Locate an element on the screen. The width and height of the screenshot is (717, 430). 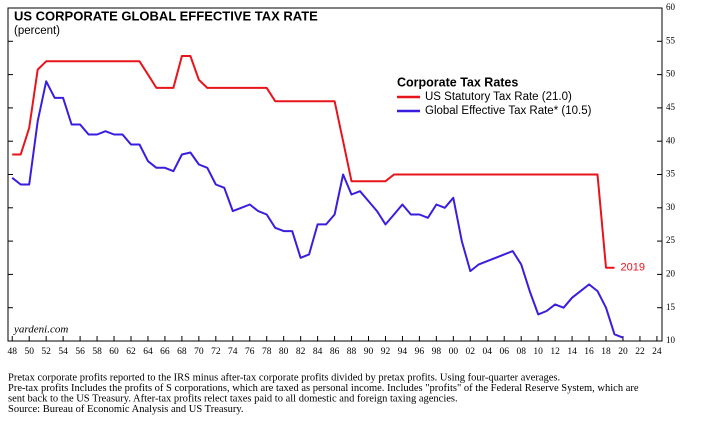
x-tick-label: 62 is located at coordinates (131, 352).